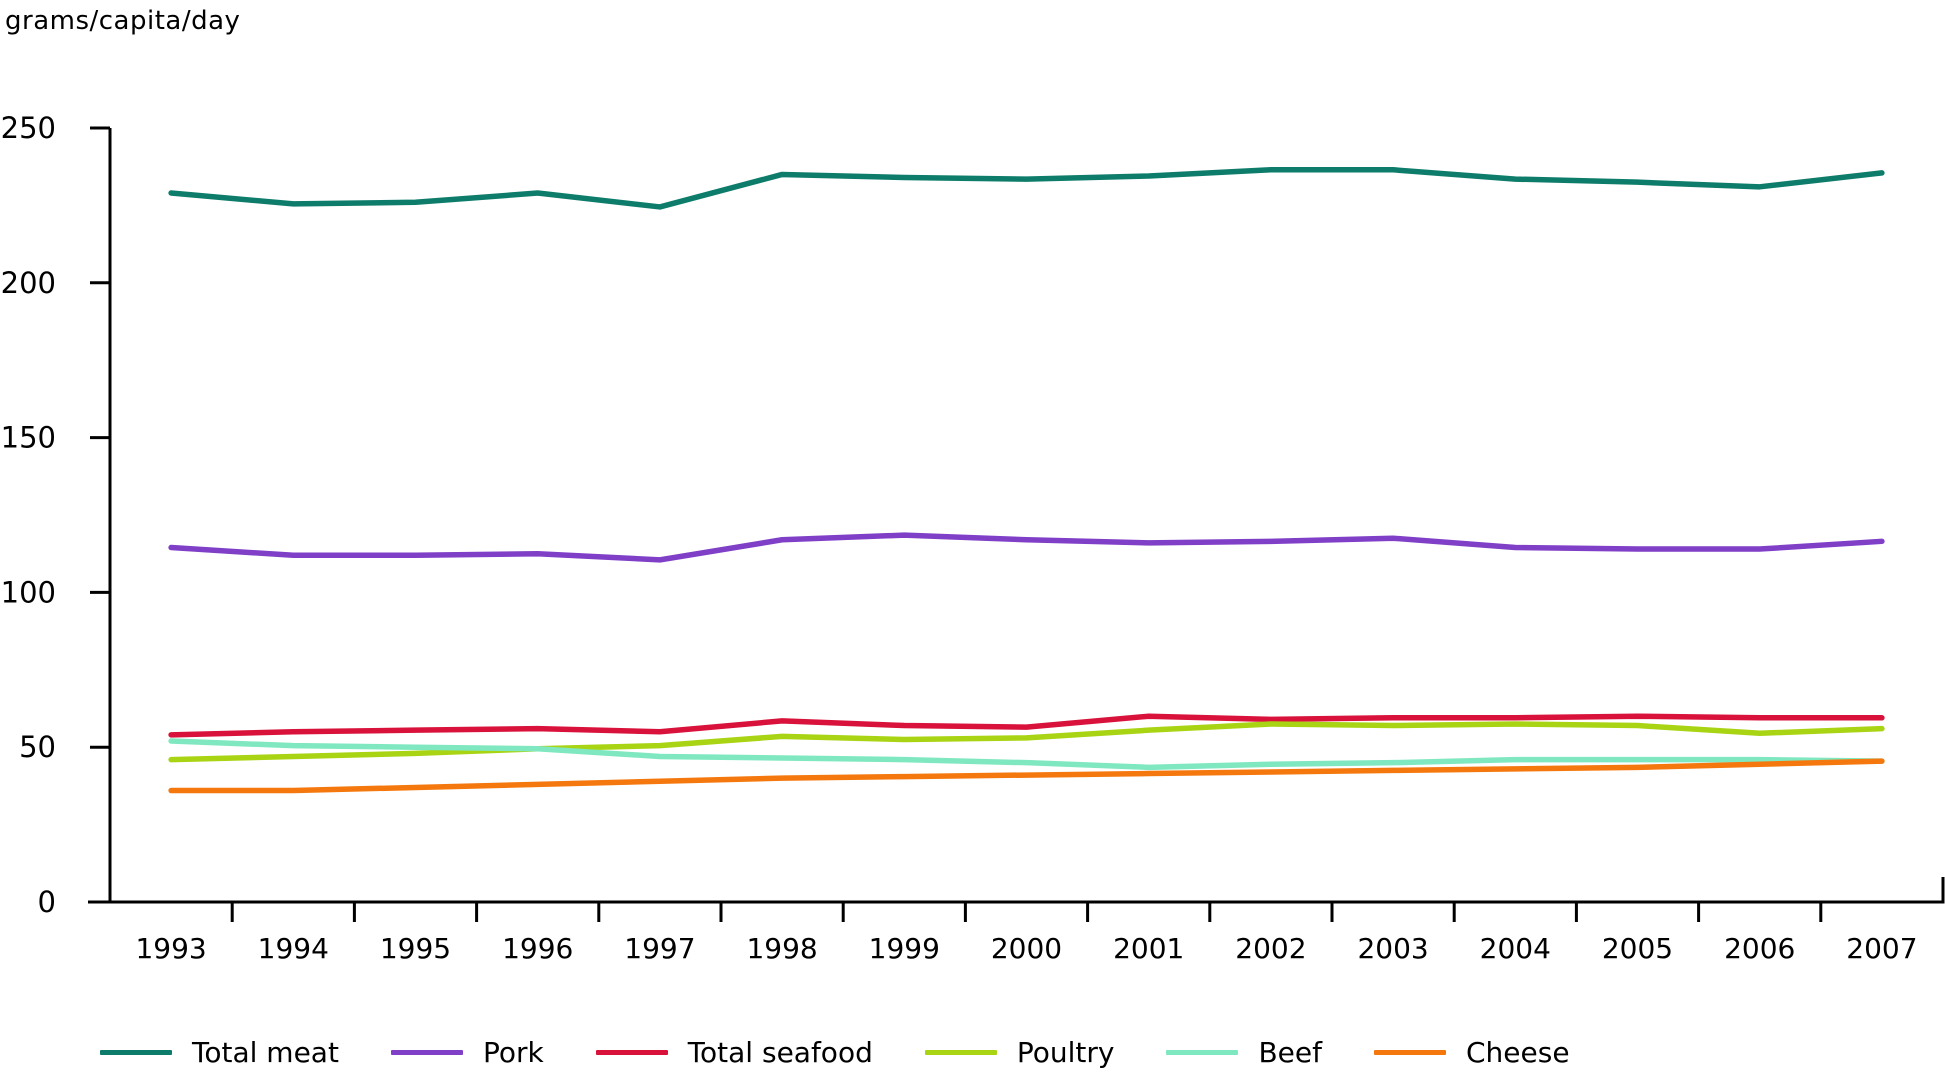 The image size is (1945, 1083). I want to click on x-tick-label: 1997, so click(659, 948).